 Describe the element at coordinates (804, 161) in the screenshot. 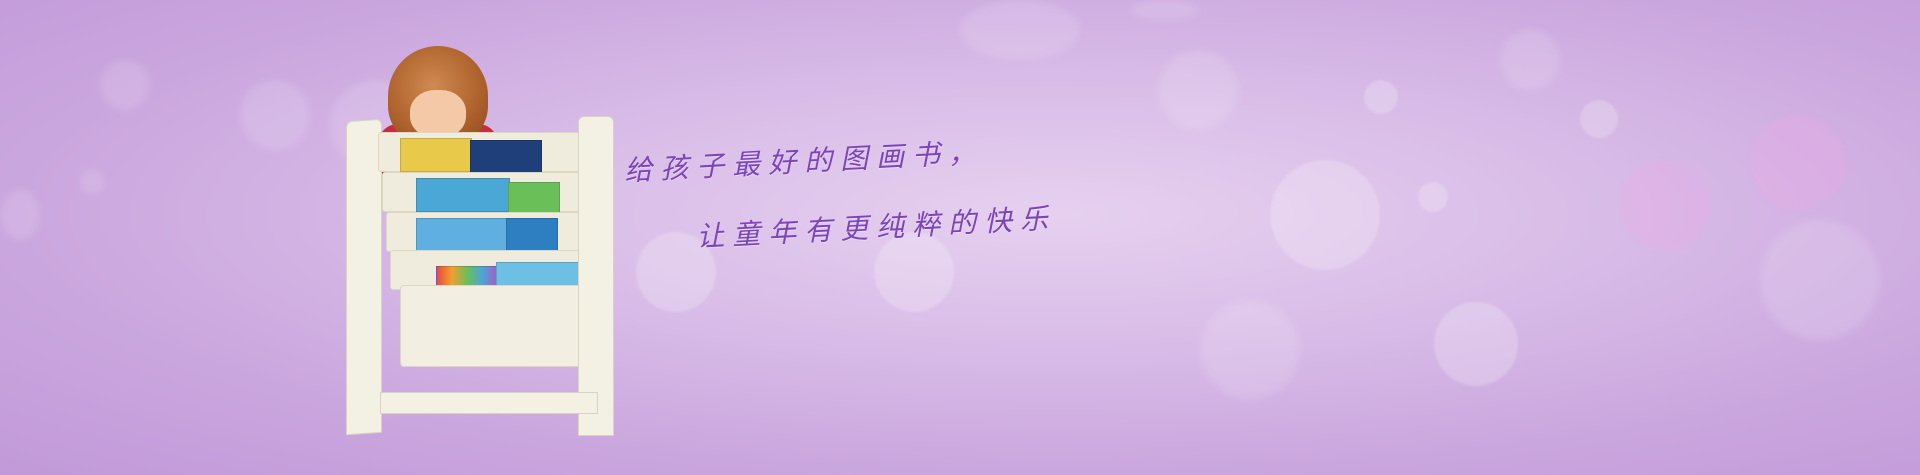

I see `slogan-line-1: 给孩子最好的图画书，` at that location.